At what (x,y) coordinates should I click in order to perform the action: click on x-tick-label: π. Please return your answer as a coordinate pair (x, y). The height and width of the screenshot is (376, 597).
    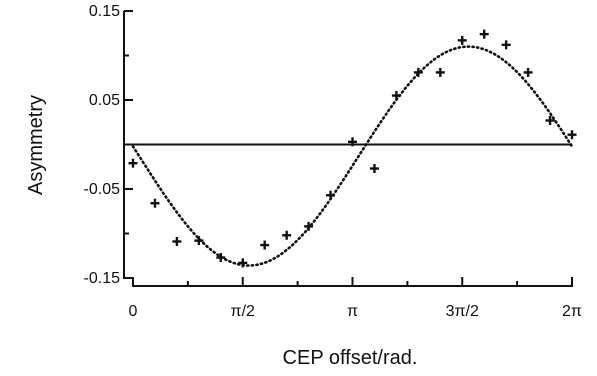
    Looking at the image, I should click on (352, 311).